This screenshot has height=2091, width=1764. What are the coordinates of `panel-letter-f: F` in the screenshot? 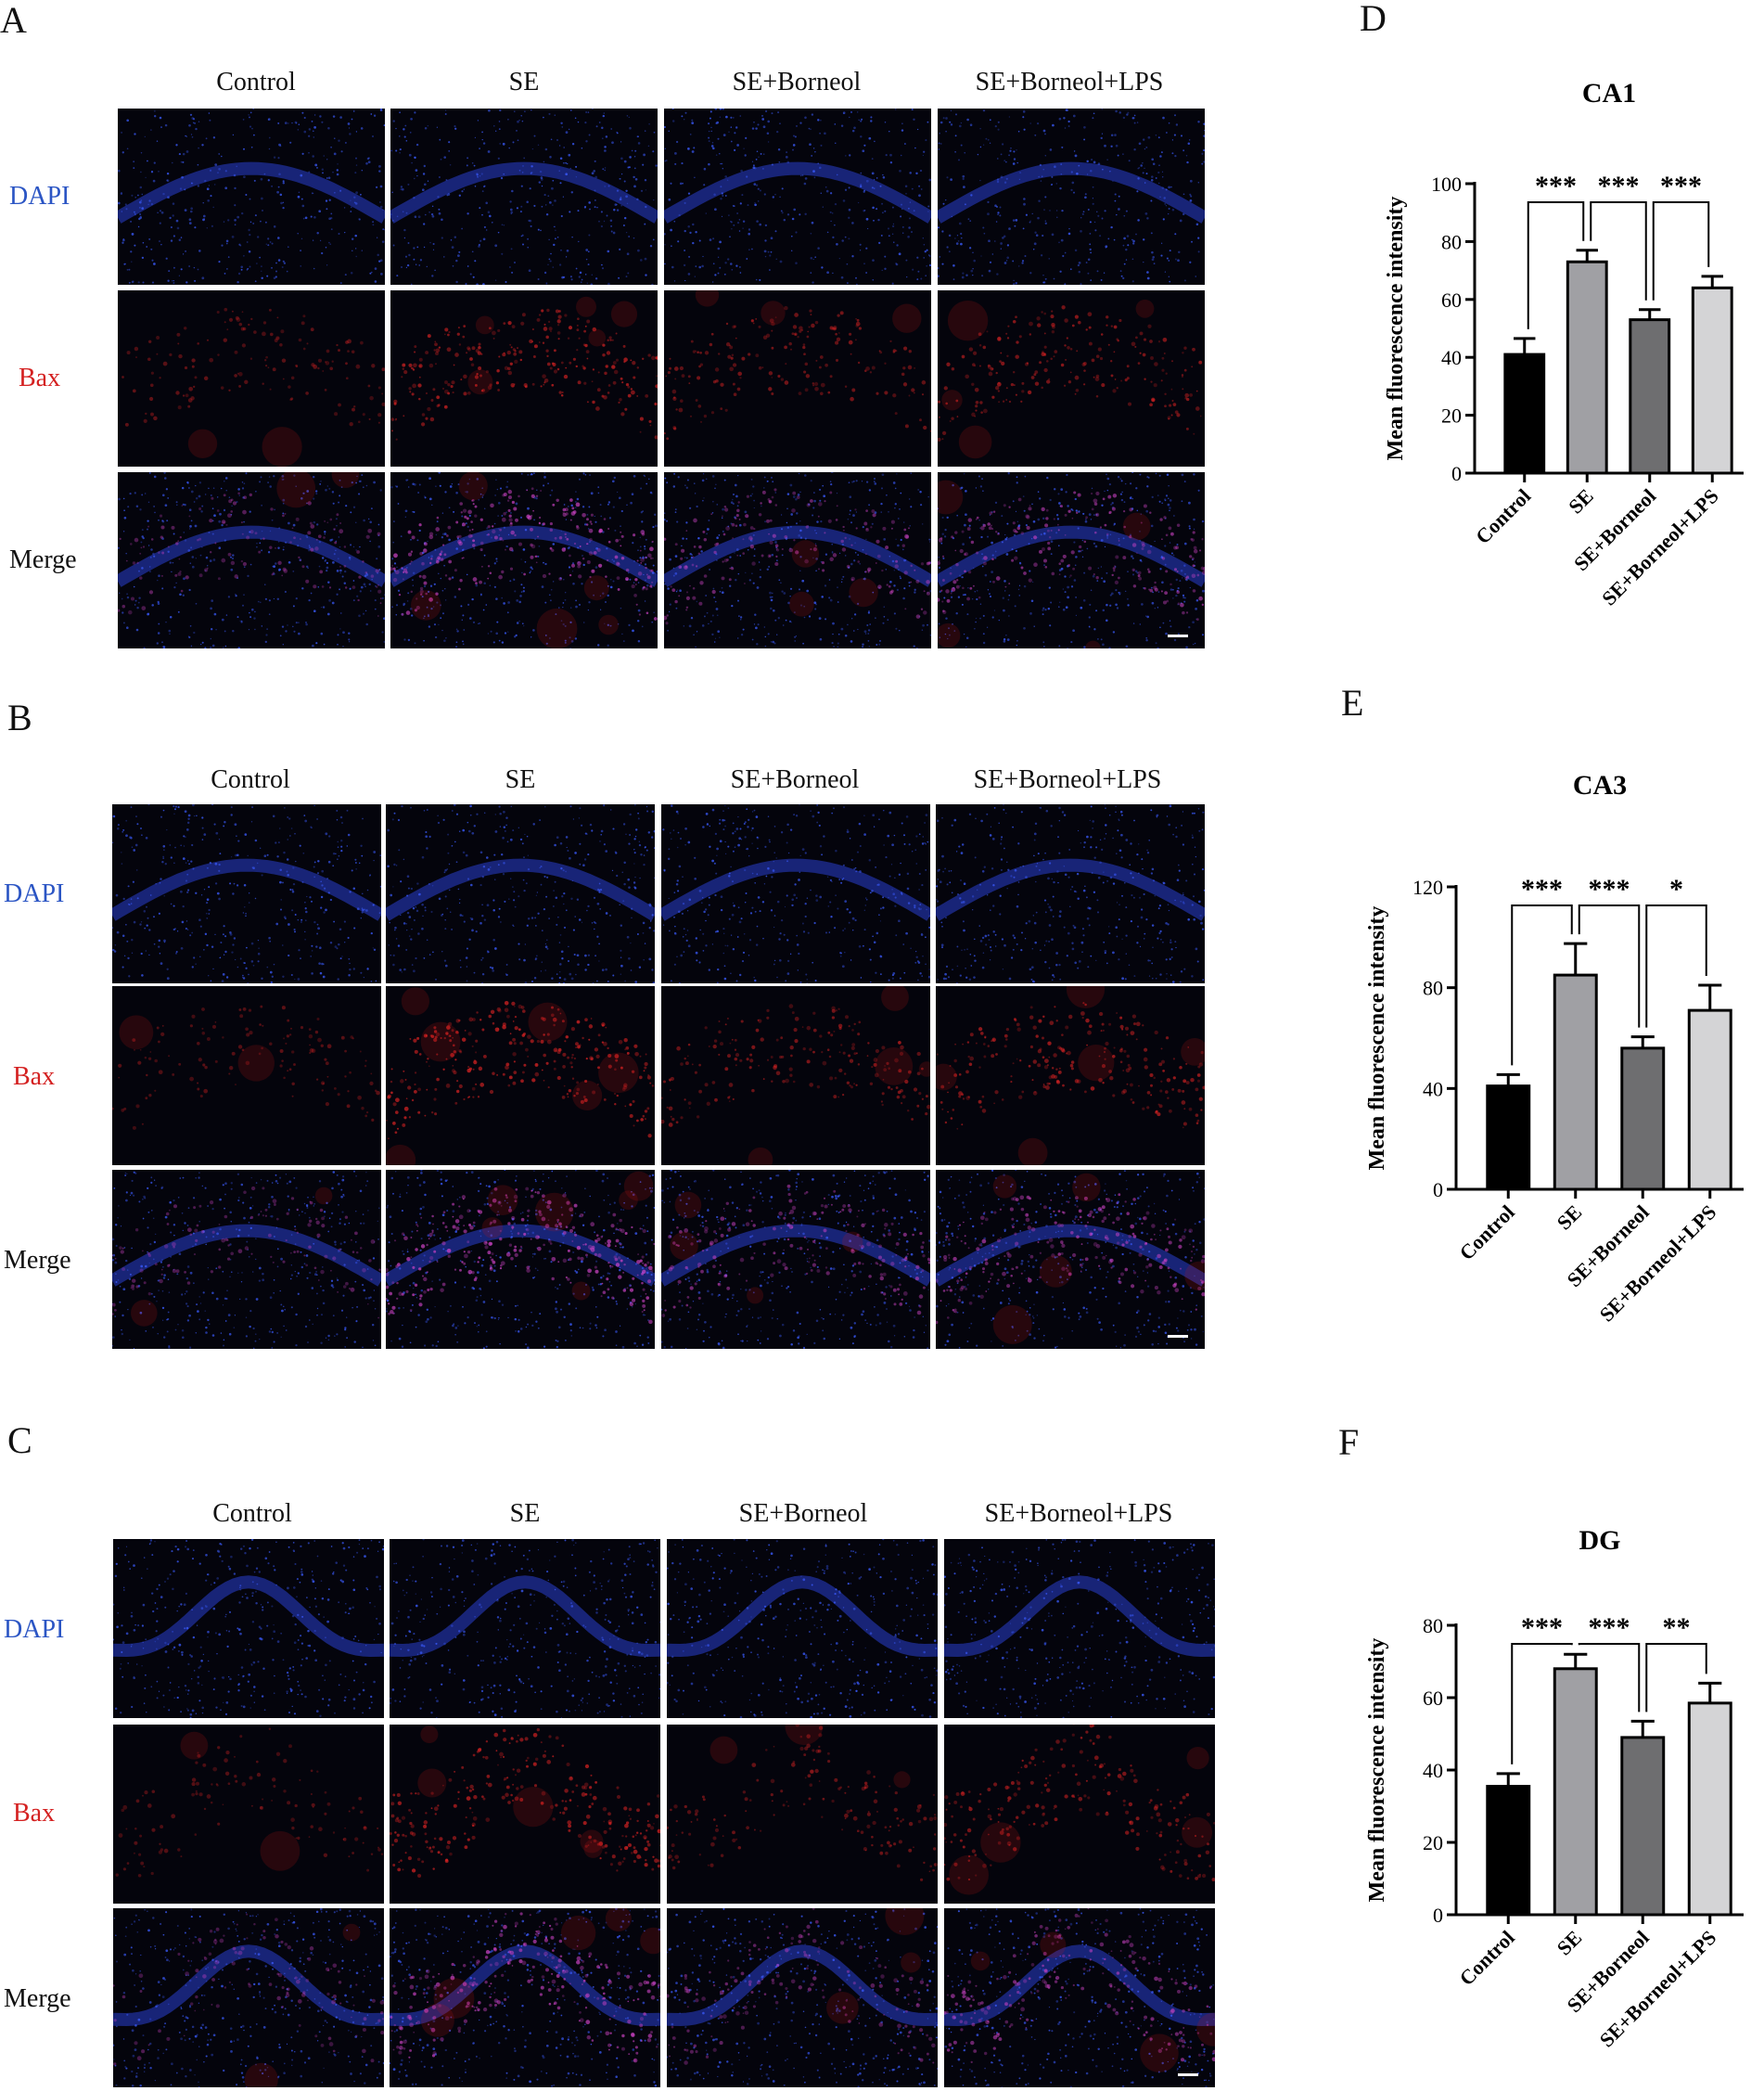 It's located at (1349, 1442).